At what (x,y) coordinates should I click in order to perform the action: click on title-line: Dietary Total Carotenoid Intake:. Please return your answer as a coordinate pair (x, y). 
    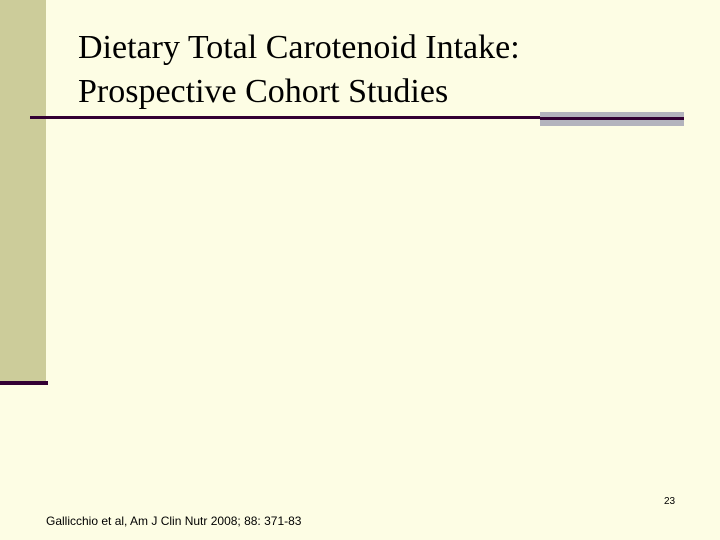
    Looking at the image, I should click on (299, 47).